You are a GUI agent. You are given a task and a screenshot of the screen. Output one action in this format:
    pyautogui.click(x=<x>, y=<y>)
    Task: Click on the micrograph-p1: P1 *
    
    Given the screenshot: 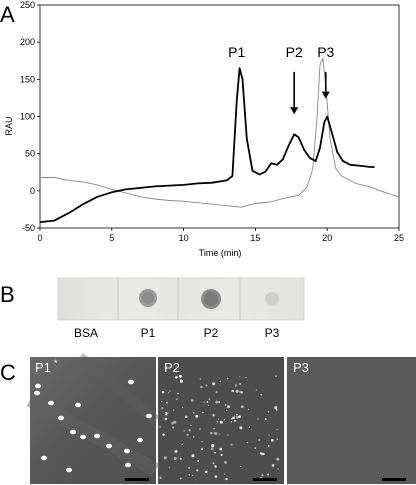 What is the action you would take?
    pyautogui.click(x=93, y=418)
    